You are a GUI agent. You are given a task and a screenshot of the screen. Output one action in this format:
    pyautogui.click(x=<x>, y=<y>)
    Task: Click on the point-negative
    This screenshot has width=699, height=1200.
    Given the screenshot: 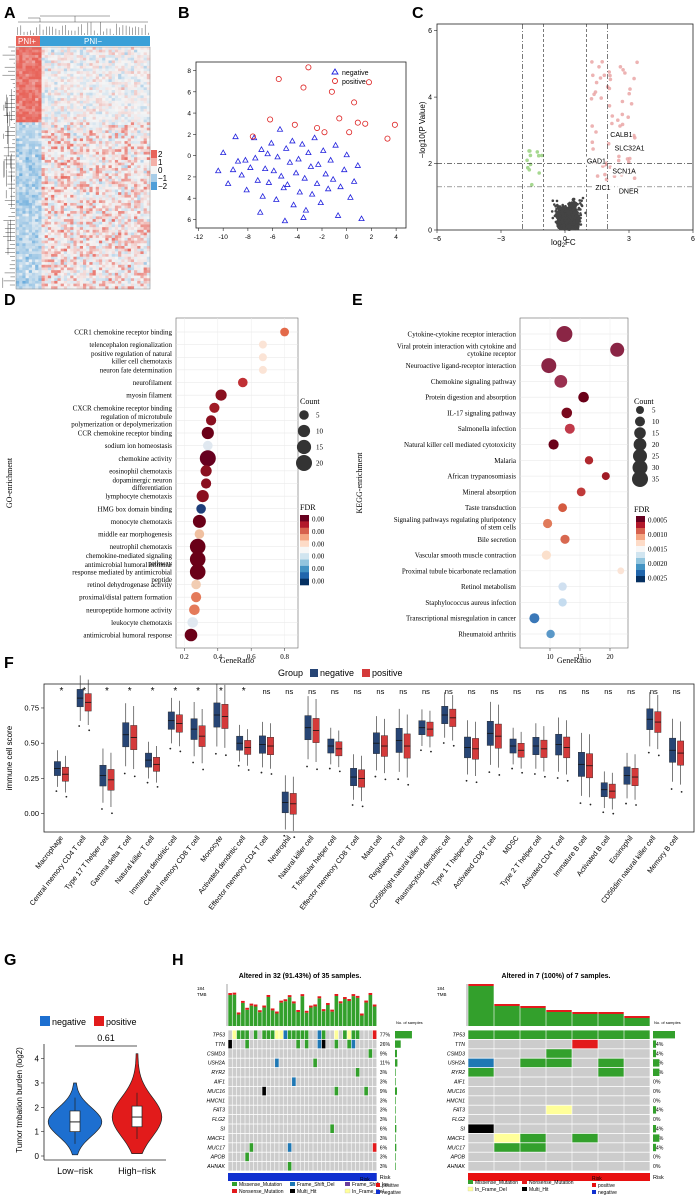 What is the action you would take?
    pyautogui.click(x=338, y=215)
    